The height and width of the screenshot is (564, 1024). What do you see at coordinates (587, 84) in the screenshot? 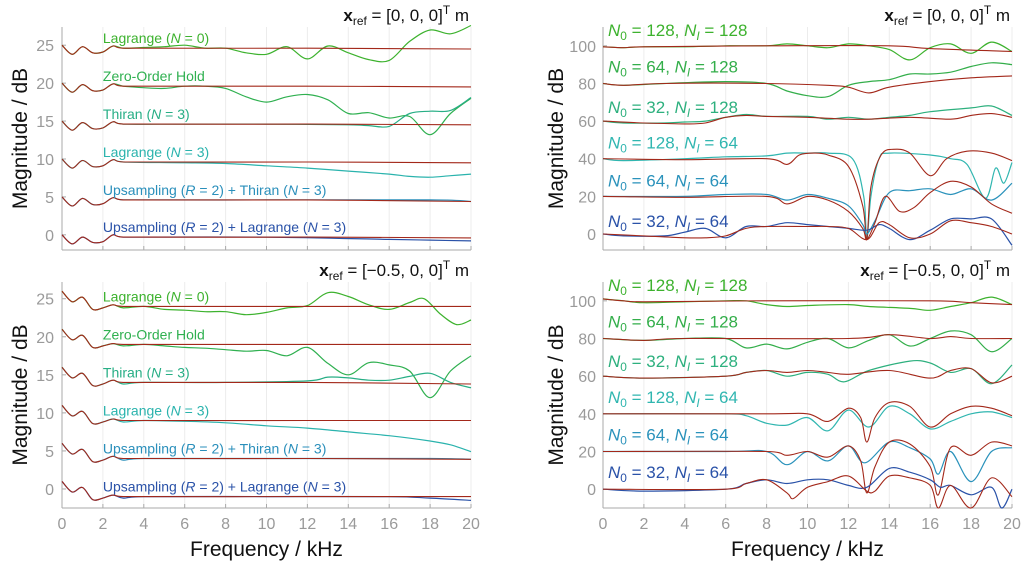
I see `y-tick-label: 80` at bounding box center [587, 84].